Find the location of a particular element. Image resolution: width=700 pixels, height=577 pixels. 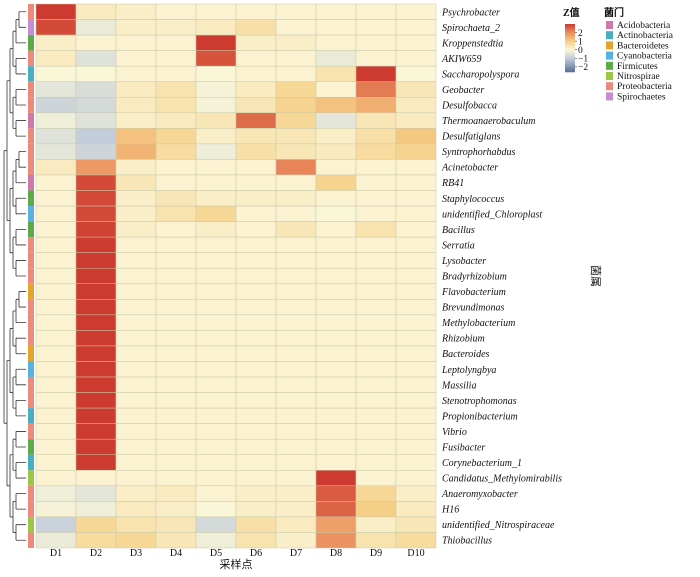

row-label: Candidatus_Methylomirabilis is located at coordinates (502, 479).